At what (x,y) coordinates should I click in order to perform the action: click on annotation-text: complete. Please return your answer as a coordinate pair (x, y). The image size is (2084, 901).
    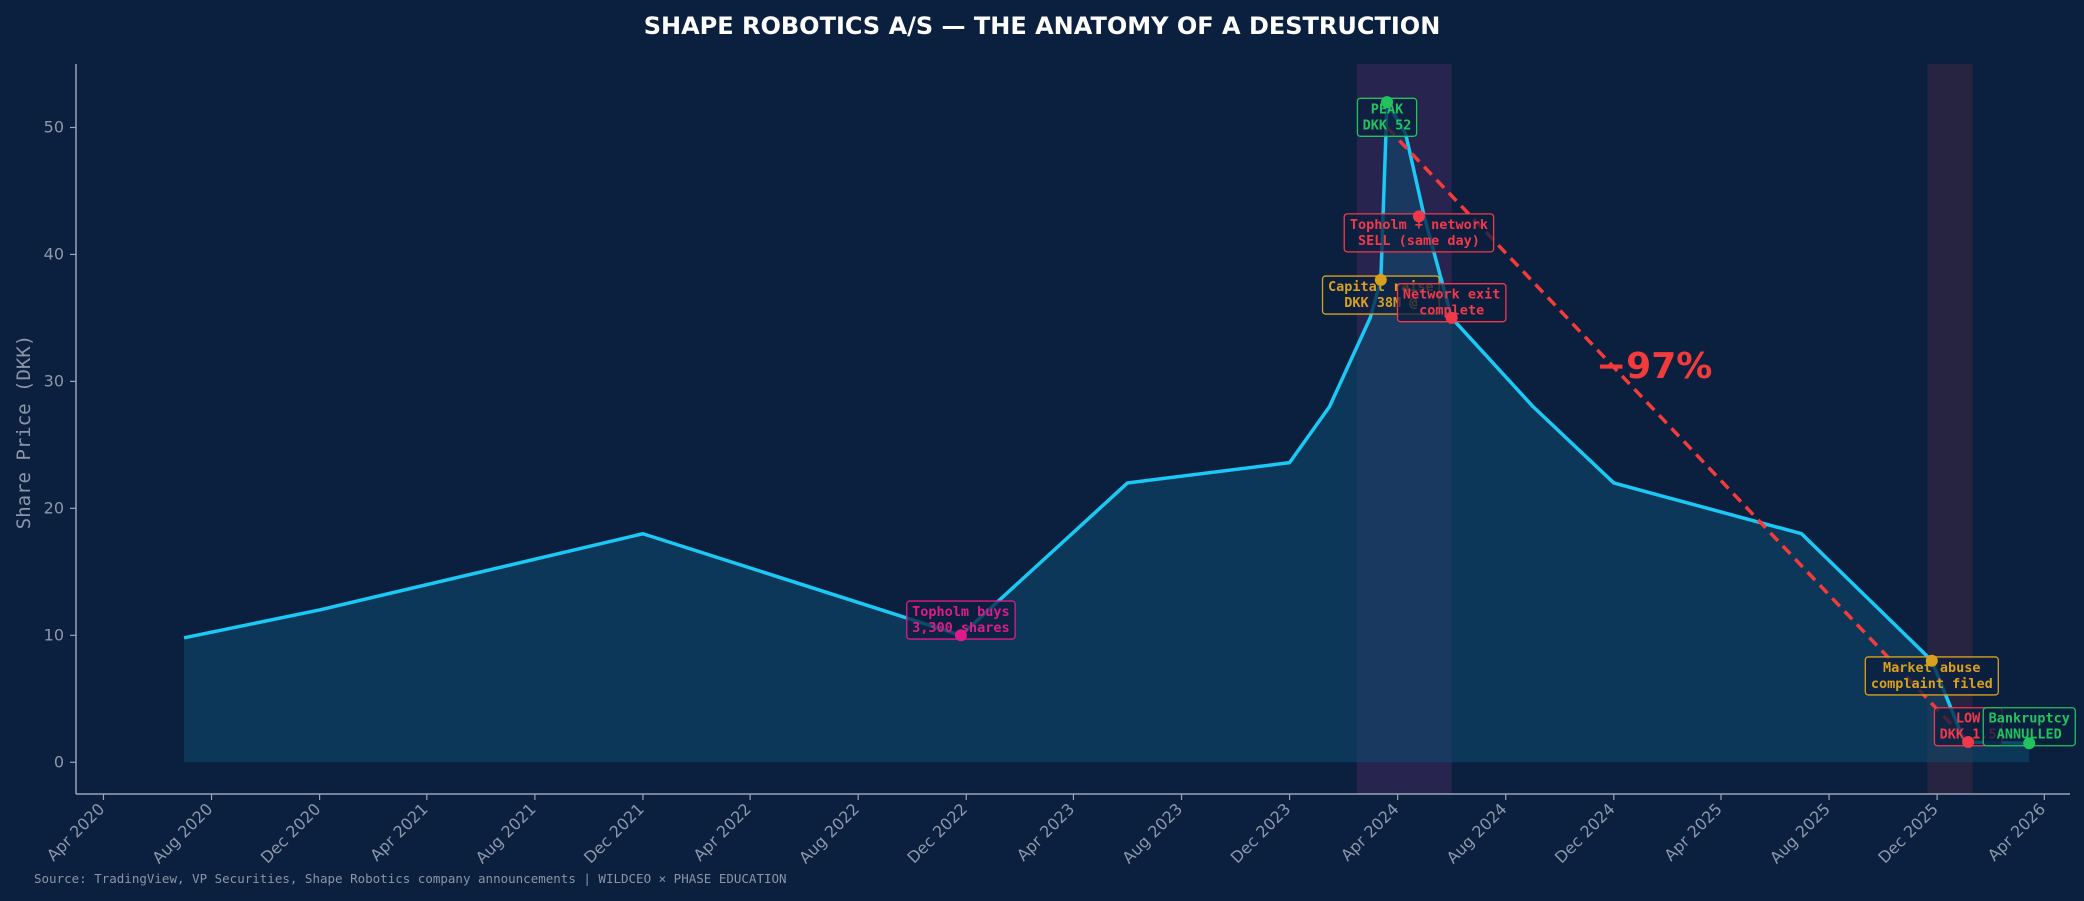
    Looking at the image, I should click on (1451, 311).